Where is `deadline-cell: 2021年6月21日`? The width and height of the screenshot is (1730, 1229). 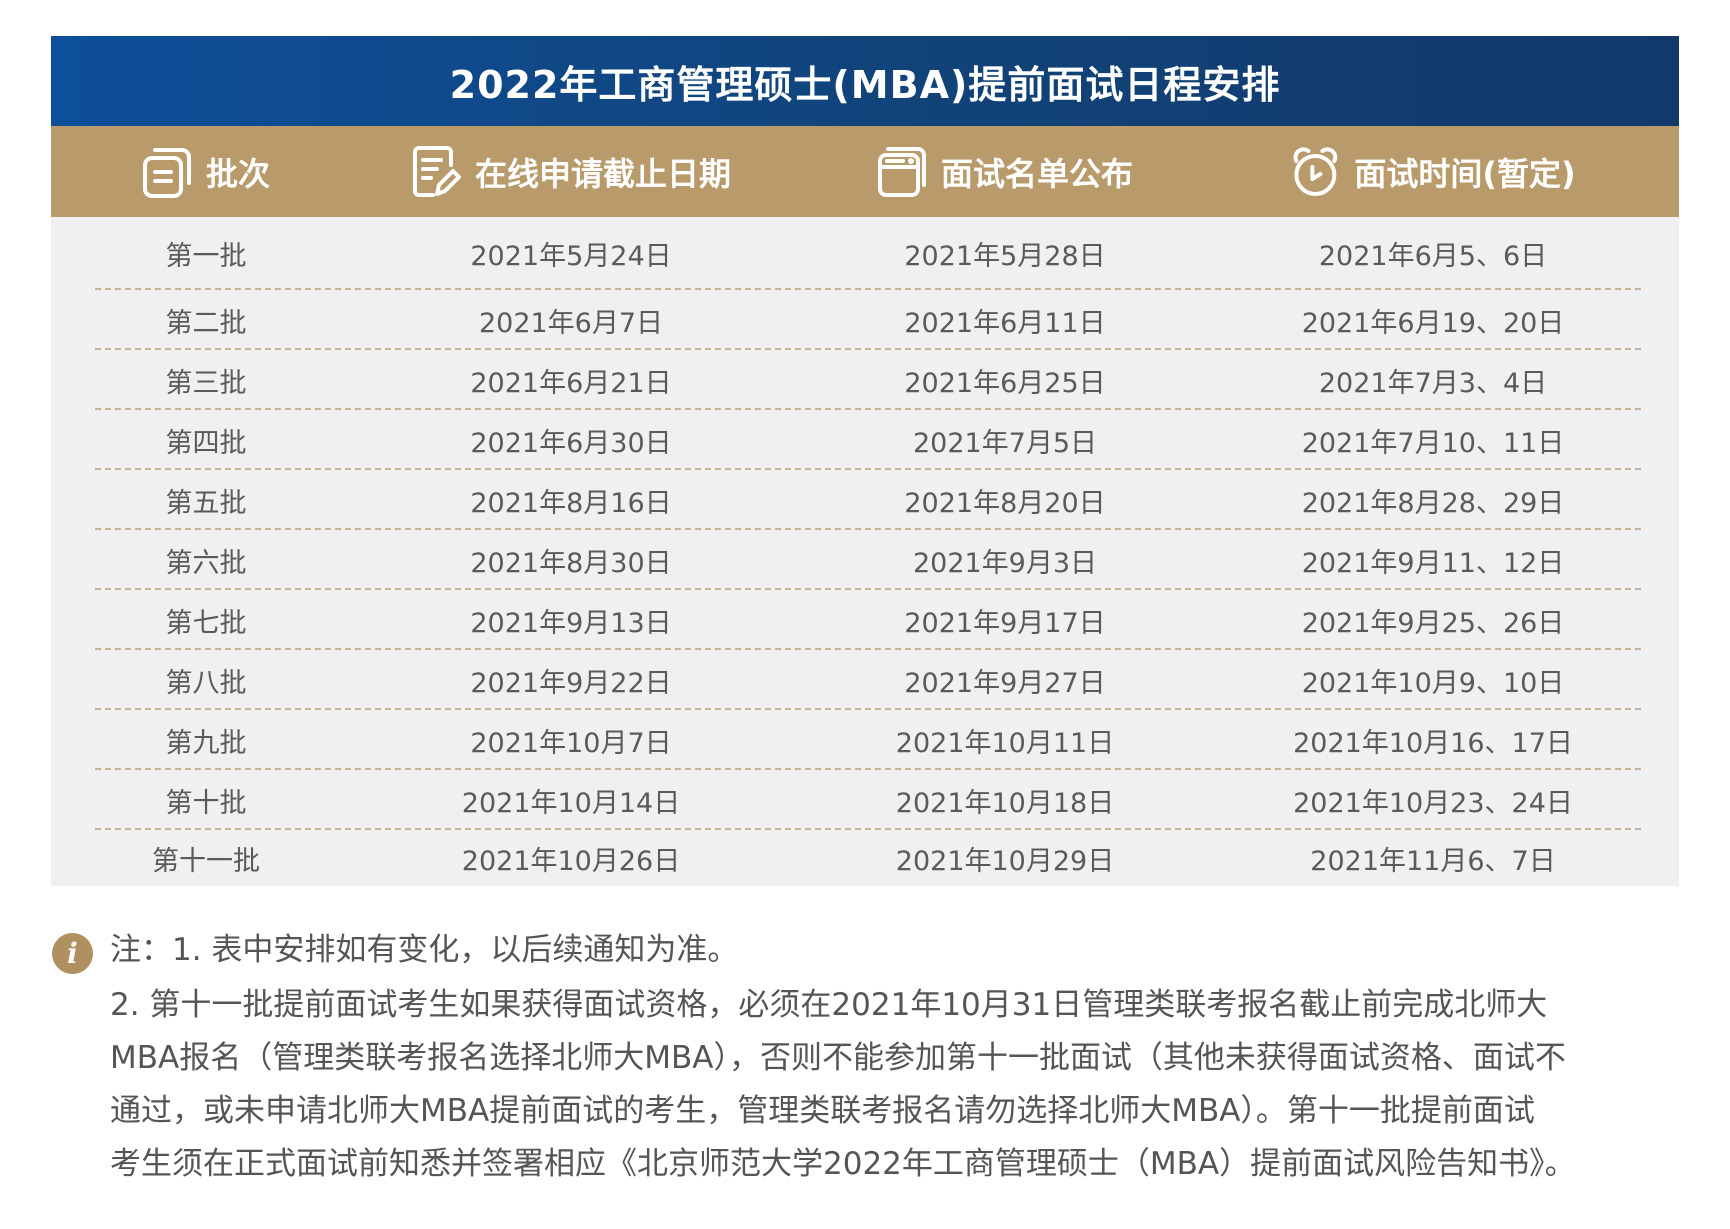 deadline-cell: 2021年6月21日 is located at coordinates (571, 383).